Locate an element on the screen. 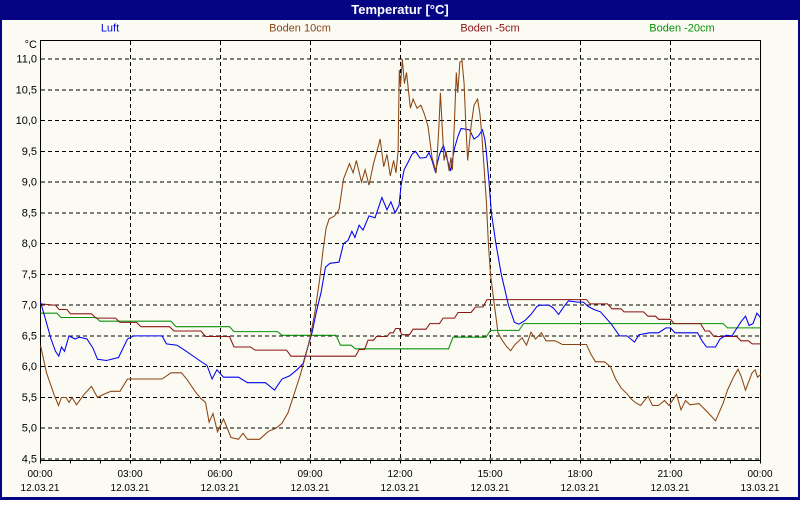 This screenshot has width=800, height=505. svg-text: 18:00 is located at coordinates (579, 474).